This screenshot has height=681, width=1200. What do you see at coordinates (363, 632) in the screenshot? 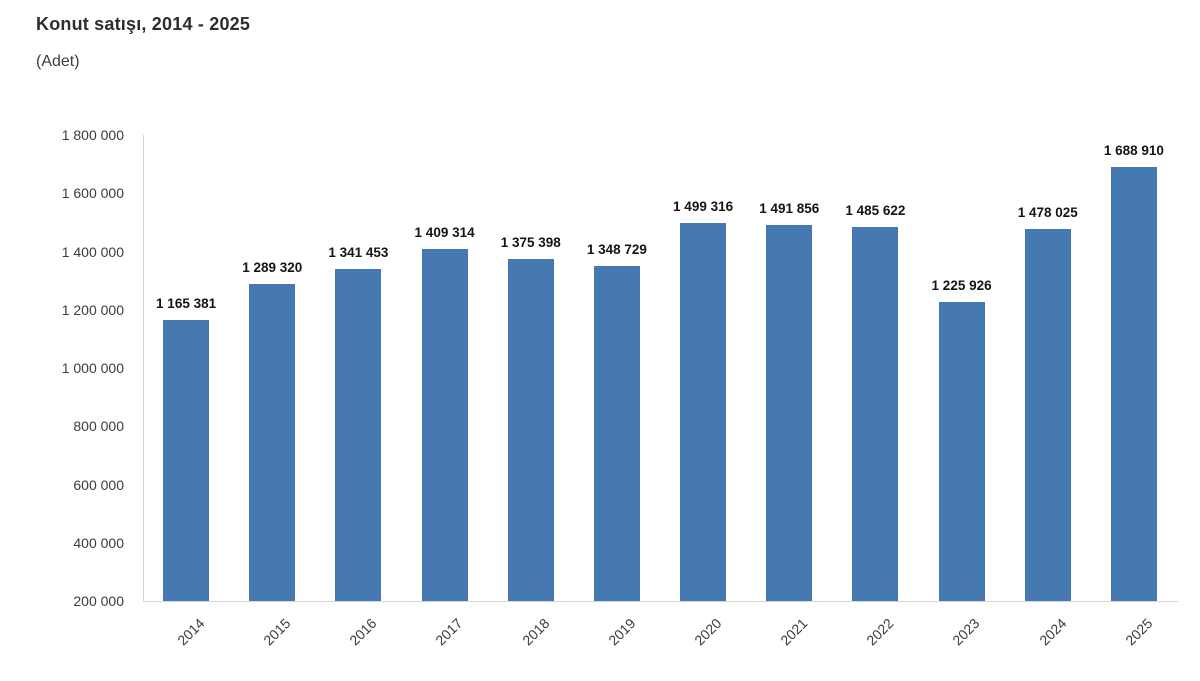
I see `x-axis-label-2016: 2016` at bounding box center [363, 632].